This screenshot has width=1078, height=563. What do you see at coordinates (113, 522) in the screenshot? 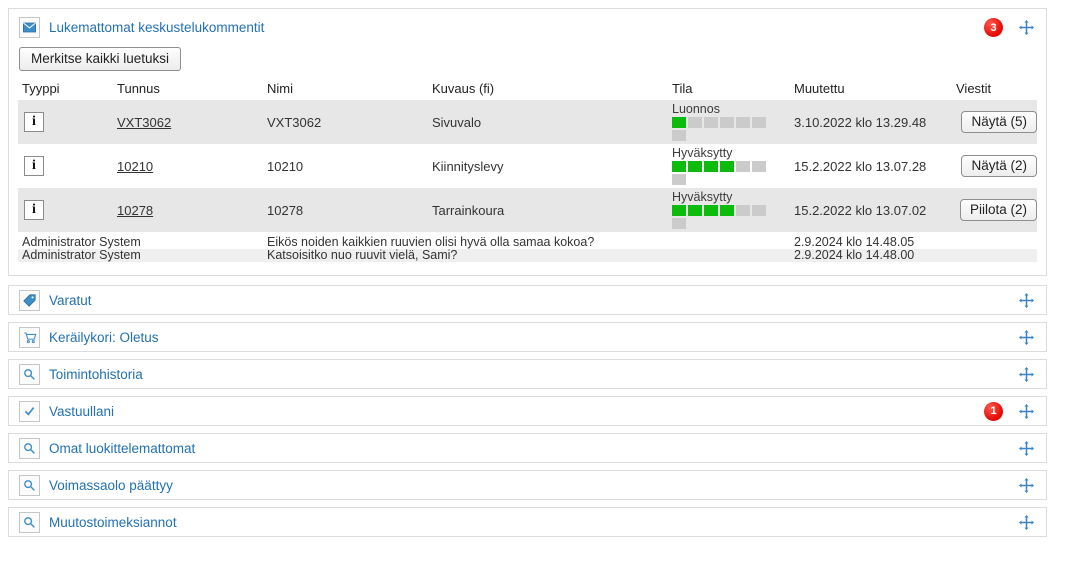
I see `panel-title: Muutostoimeksiannot` at bounding box center [113, 522].